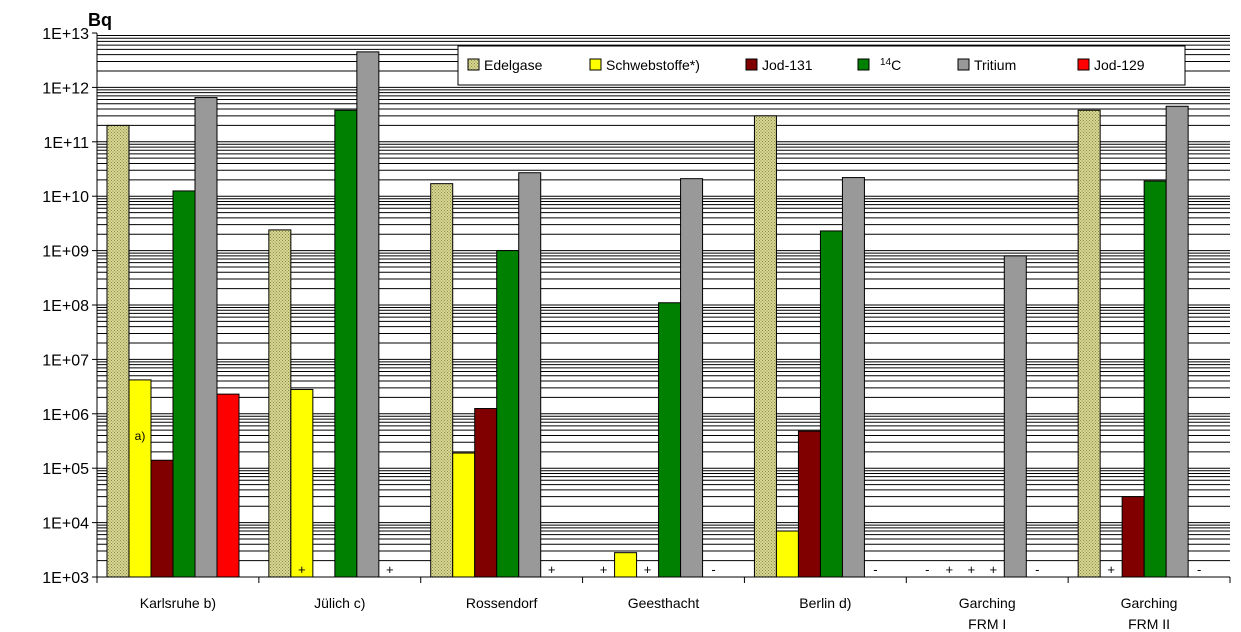  Describe the element at coordinates (513, 65) in the screenshot. I see `legend-label: Edelgase` at that location.